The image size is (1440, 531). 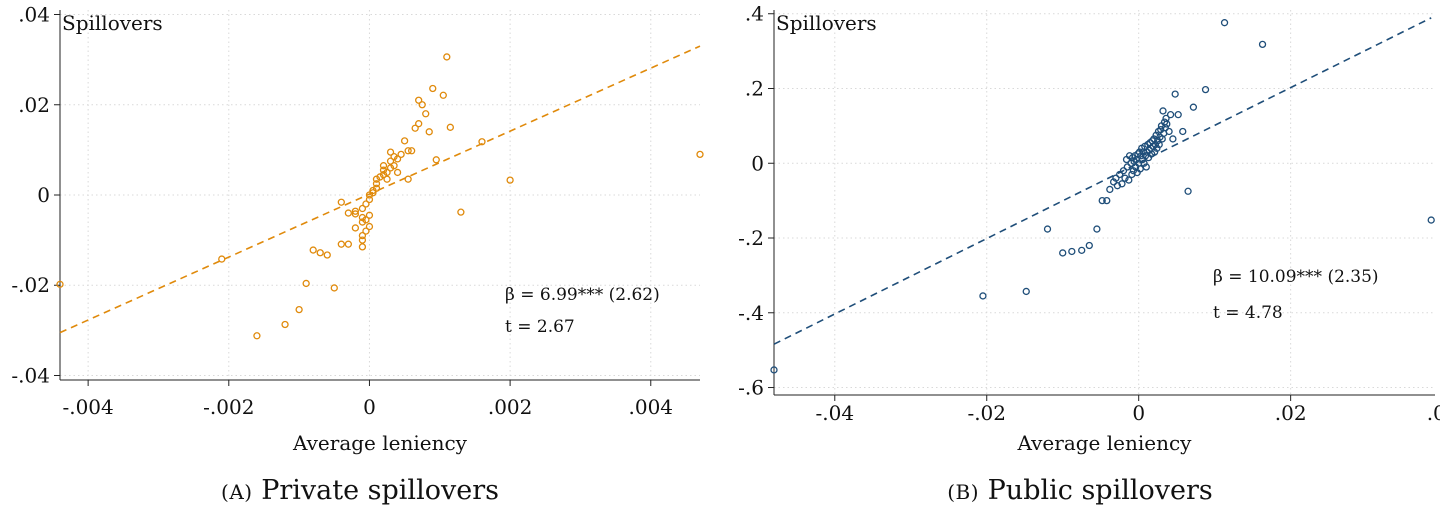 What do you see at coordinates (754, 88) in the screenshot?
I see `y-tick-label: .2` at bounding box center [754, 88].